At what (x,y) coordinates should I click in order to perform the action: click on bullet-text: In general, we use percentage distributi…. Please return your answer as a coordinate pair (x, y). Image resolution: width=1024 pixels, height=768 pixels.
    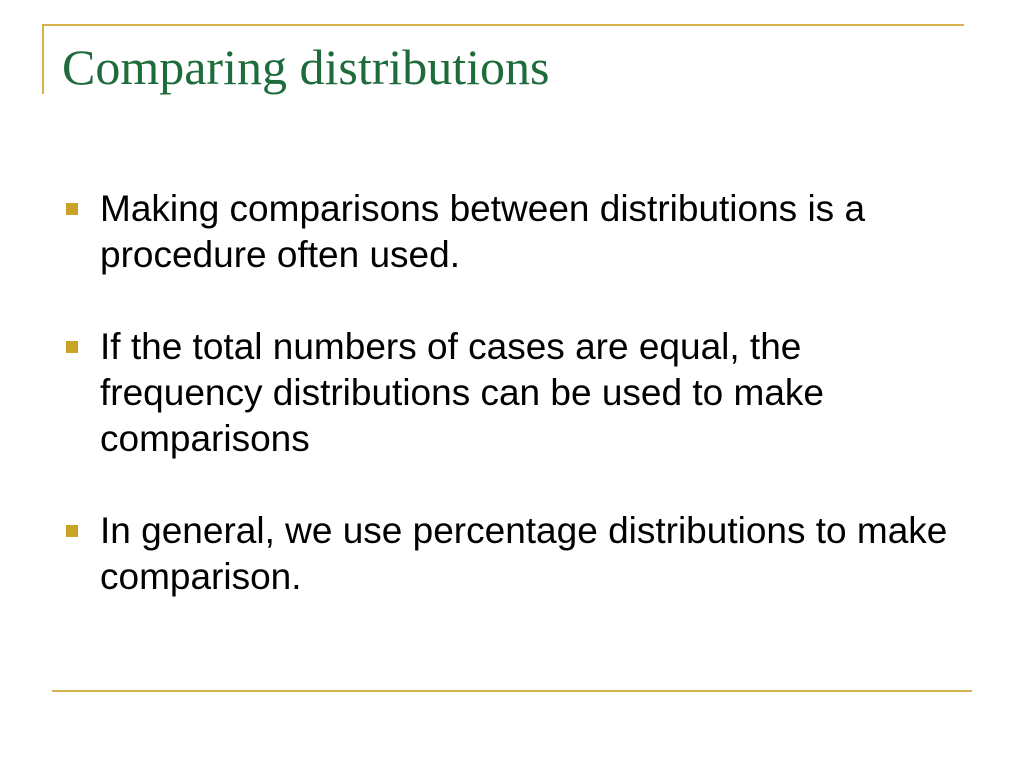
    Looking at the image, I should click on (524, 553).